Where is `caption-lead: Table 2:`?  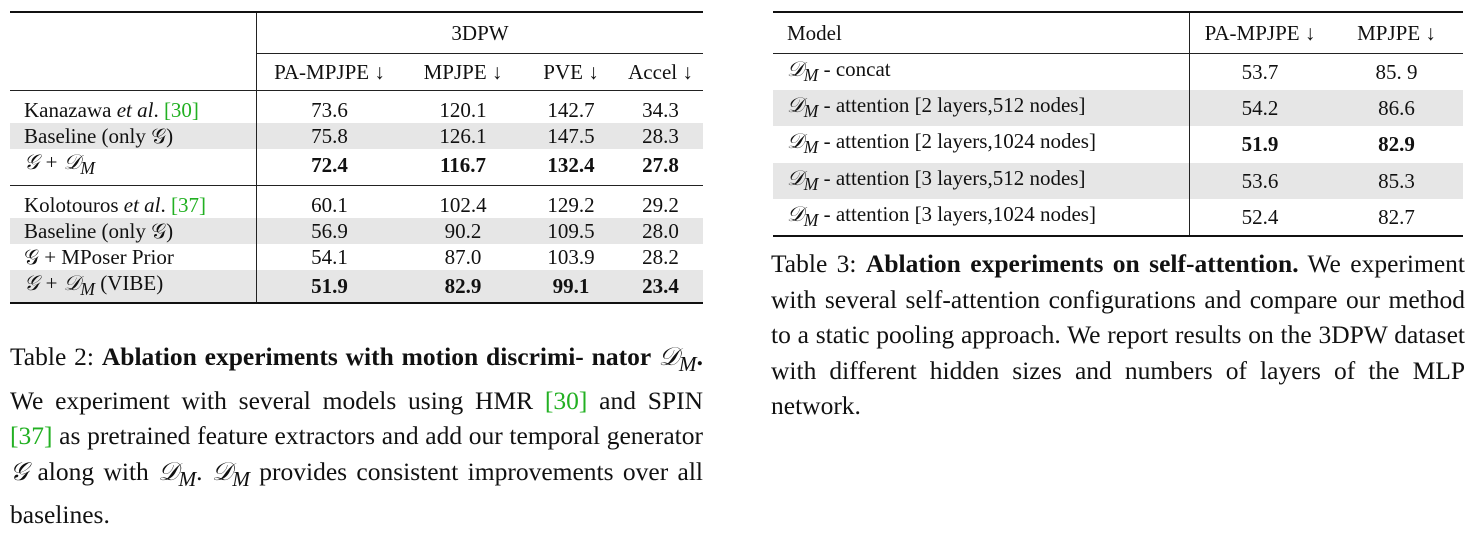
caption-lead: Table 2: is located at coordinates (56, 356).